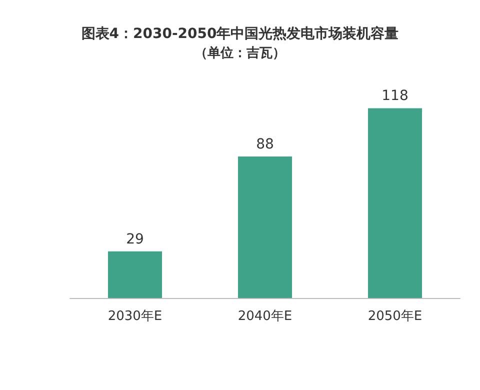  I want to click on x-tick-label: 2040年E, so click(265, 316).